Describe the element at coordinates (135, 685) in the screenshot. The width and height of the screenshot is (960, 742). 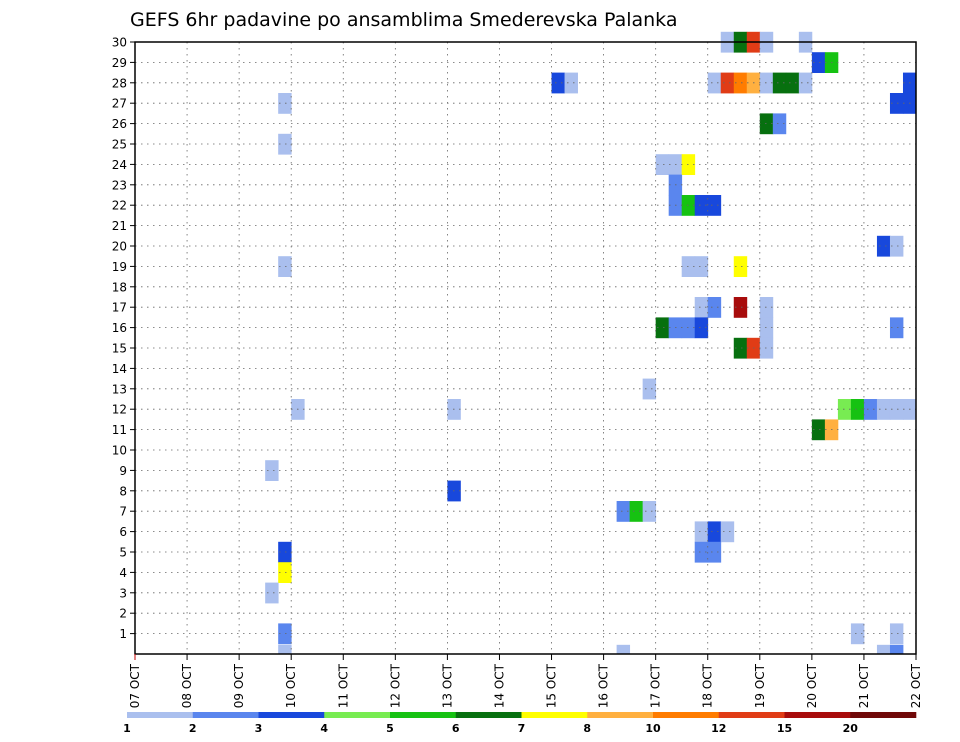
I see `x-tick-label: 07 OCT` at that location.